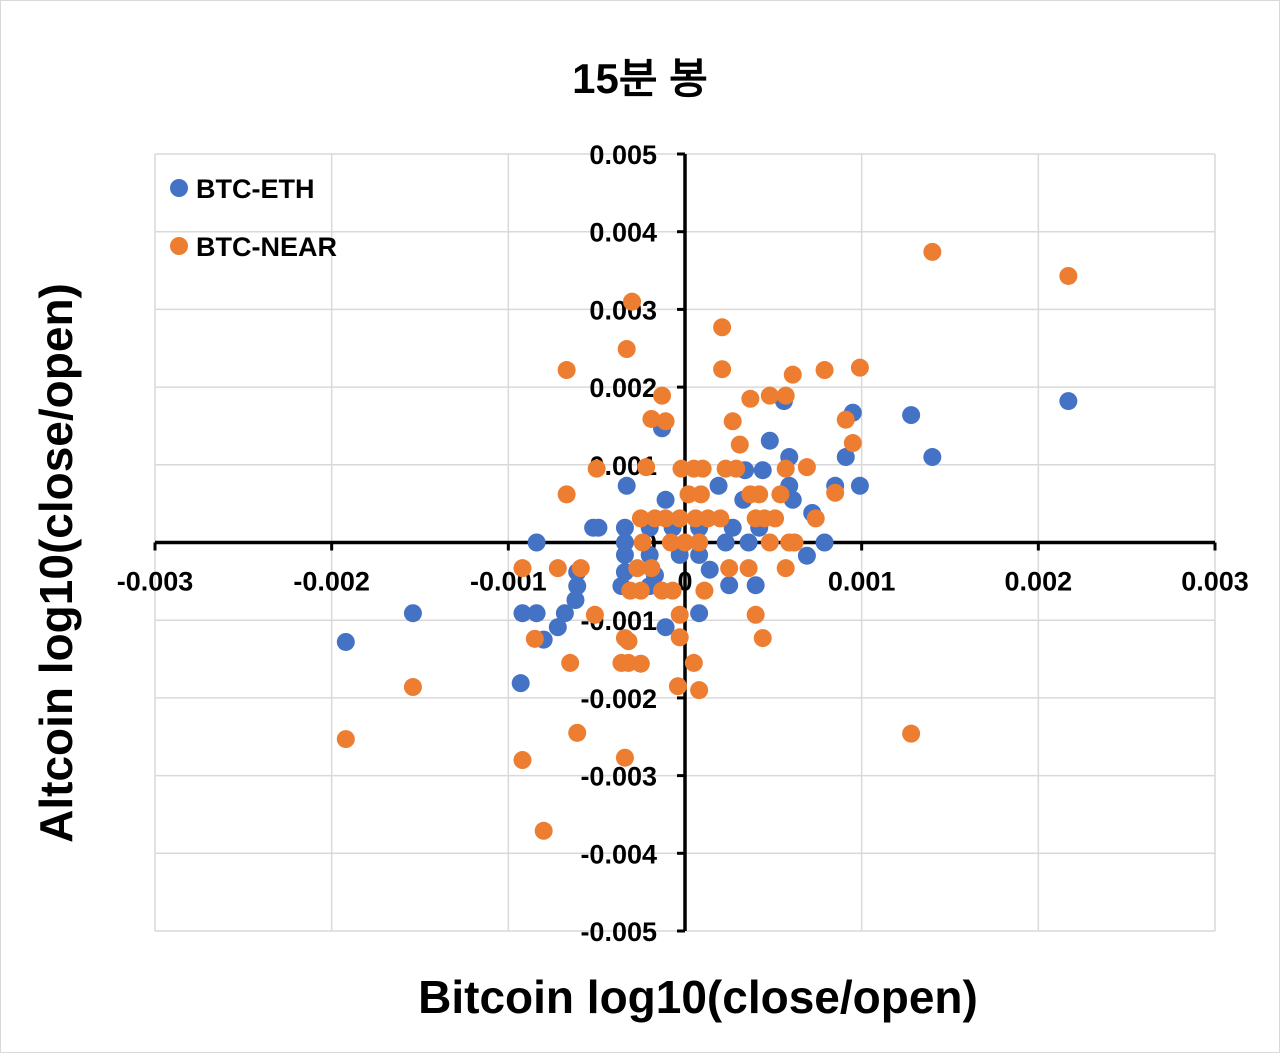 The image size is (1280, 1053). What do you see at coordinates (1215, 582) in the screenshot?
I see `x-tick-label: 0.003` at bounding box center [1215, 582].